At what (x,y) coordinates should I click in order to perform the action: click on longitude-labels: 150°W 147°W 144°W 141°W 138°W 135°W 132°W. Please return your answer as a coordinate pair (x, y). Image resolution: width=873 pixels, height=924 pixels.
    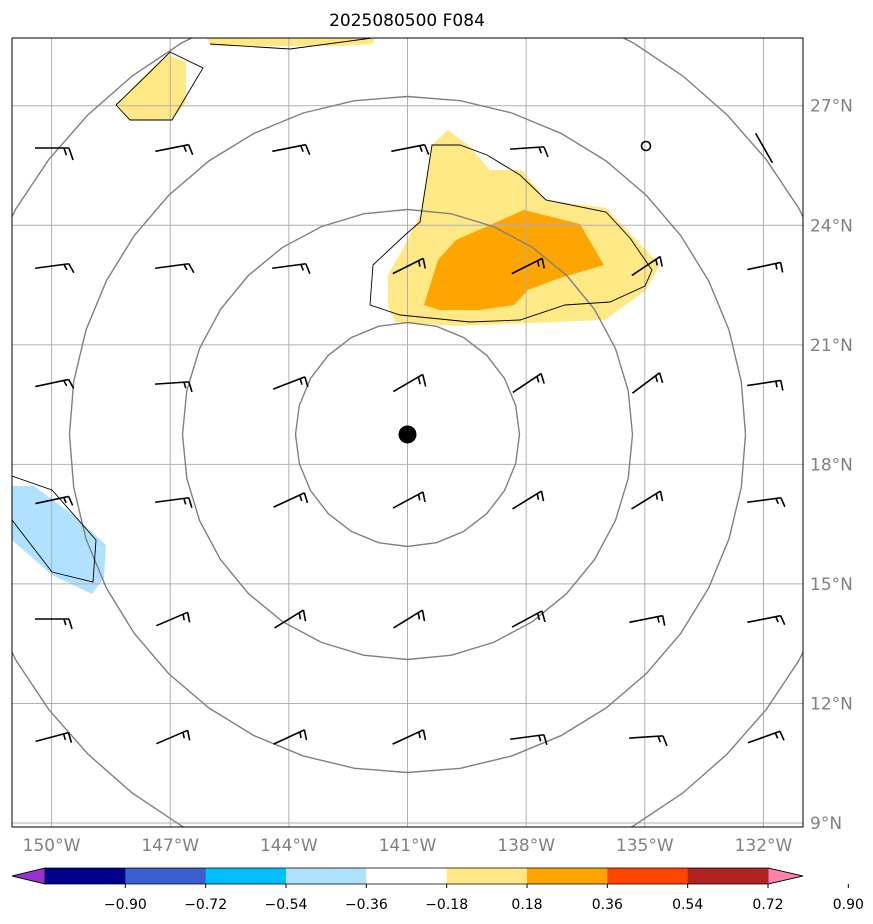
    Looking at the image, I should click on (408, 846).